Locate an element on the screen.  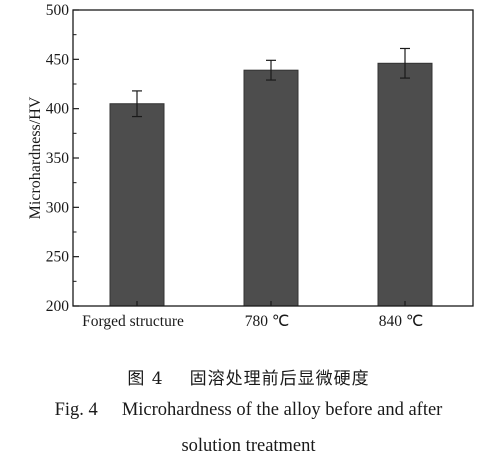
y-tick-label-2: 300 is located at coordinates (58, 207).